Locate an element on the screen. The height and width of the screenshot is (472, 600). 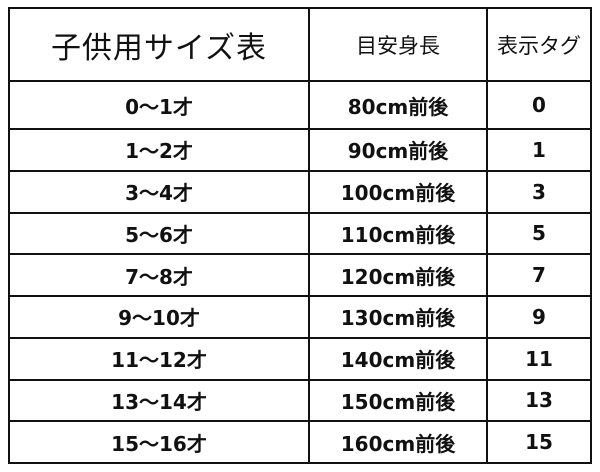
table-row: 0～1才 80cm前後 0 is located at coordinates (300, 105).